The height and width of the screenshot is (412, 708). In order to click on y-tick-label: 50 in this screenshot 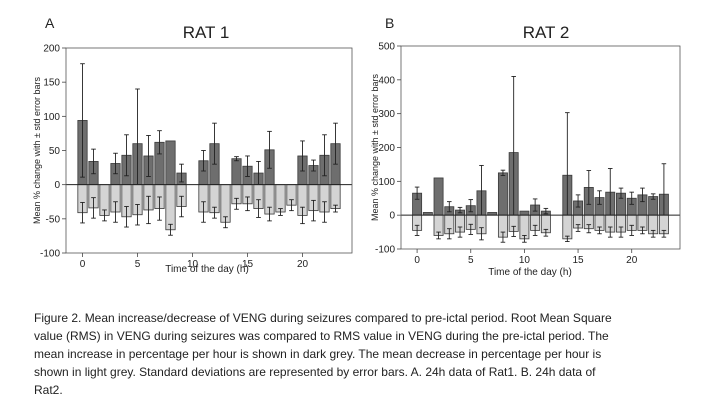, I will do `click(55, 151)`.